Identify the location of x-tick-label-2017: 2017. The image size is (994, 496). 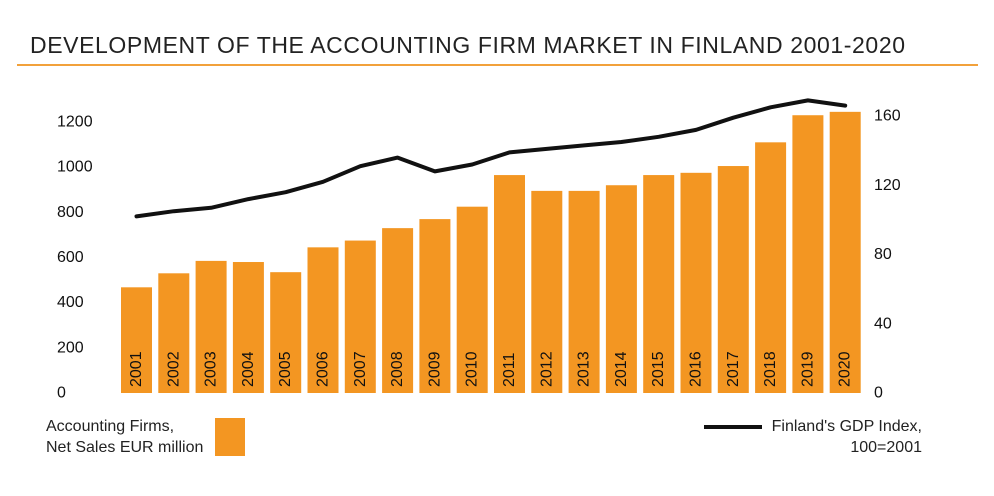
(733, 369).